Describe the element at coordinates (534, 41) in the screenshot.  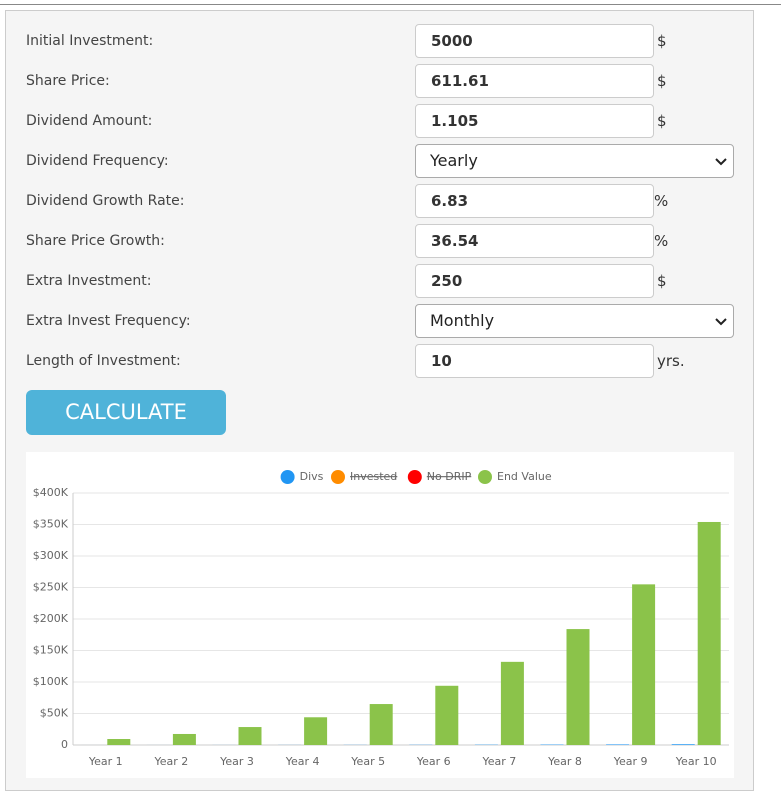
I see `text-input: 5000` at that location.